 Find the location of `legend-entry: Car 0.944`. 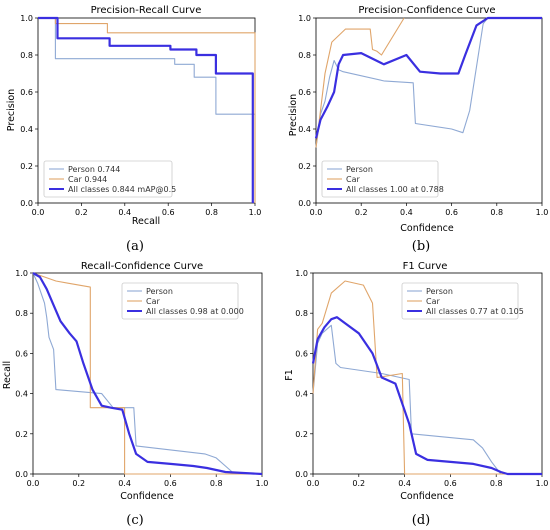

legend-entry: Car 0.944 is located at coordinates (87, 179).